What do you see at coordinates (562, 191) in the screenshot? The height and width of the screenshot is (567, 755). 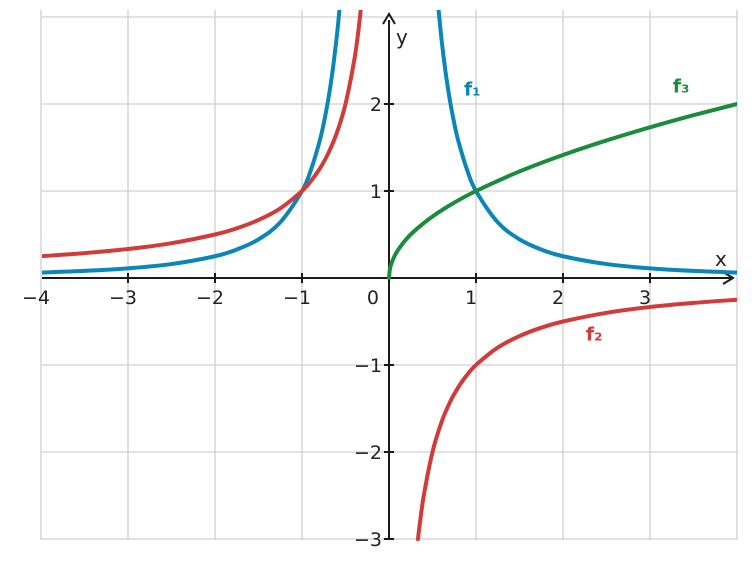 I see `series-line-f3` at bounding box center [562, 191].